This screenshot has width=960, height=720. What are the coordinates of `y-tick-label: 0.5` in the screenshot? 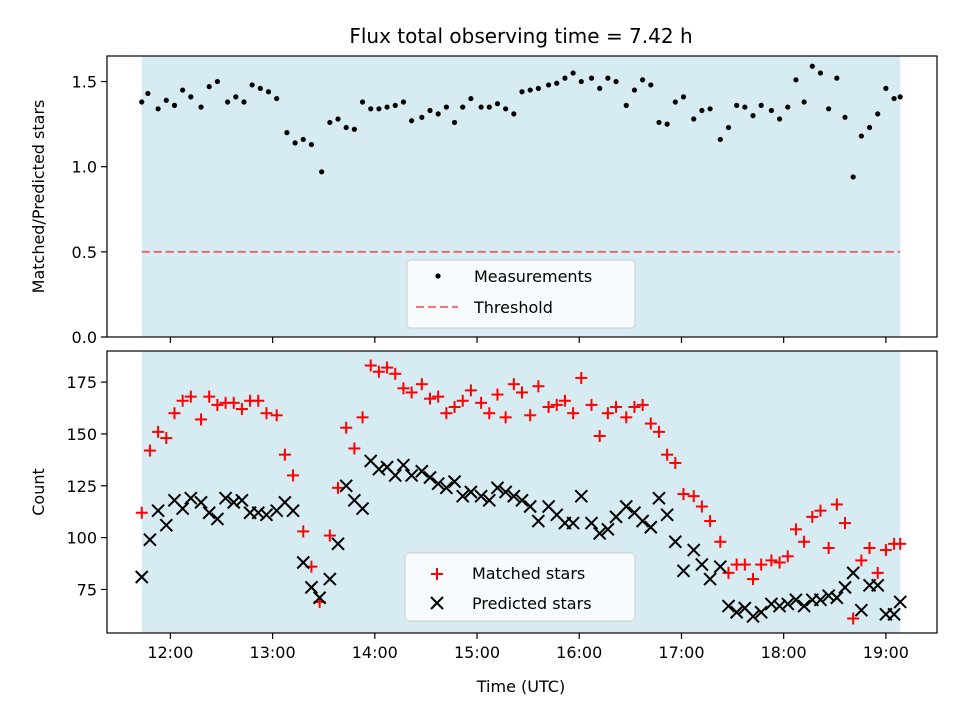 It's located at (84, 252).